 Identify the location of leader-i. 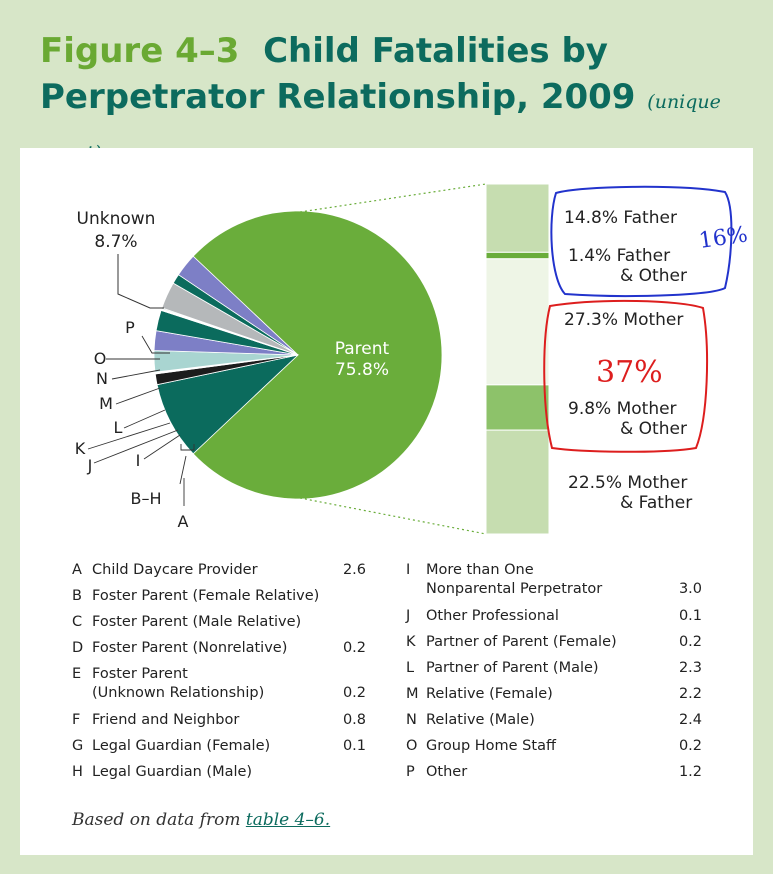
(162, 447).